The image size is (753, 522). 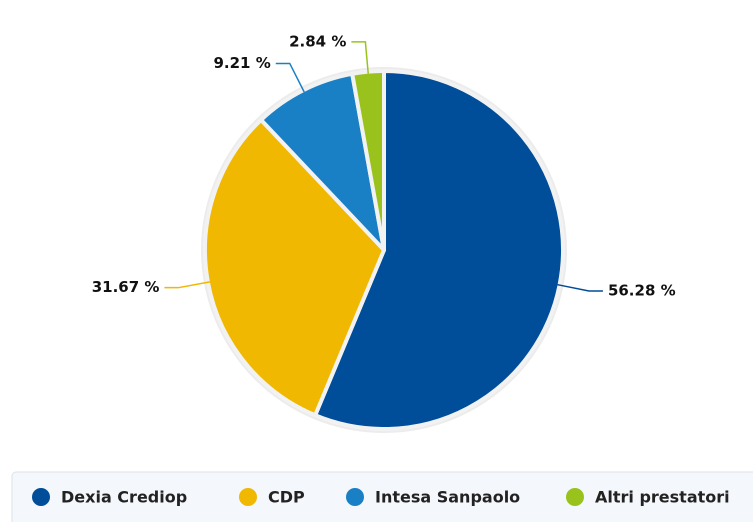 I want to click on legend-box, so click(x=382, y=496).